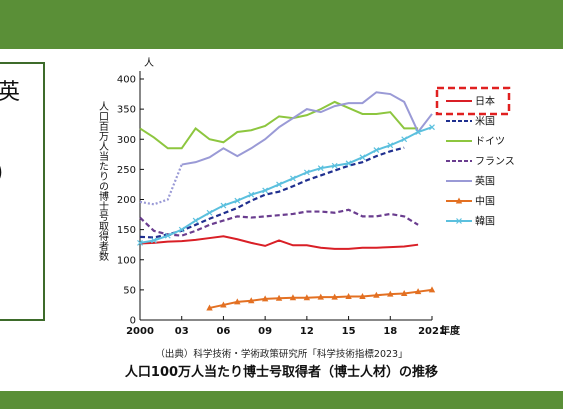 This screenshot has width=563, height=409. Describe the element at coordinates (182, 331) in the screenshot. I see `x-tick-label: 03` at that location.